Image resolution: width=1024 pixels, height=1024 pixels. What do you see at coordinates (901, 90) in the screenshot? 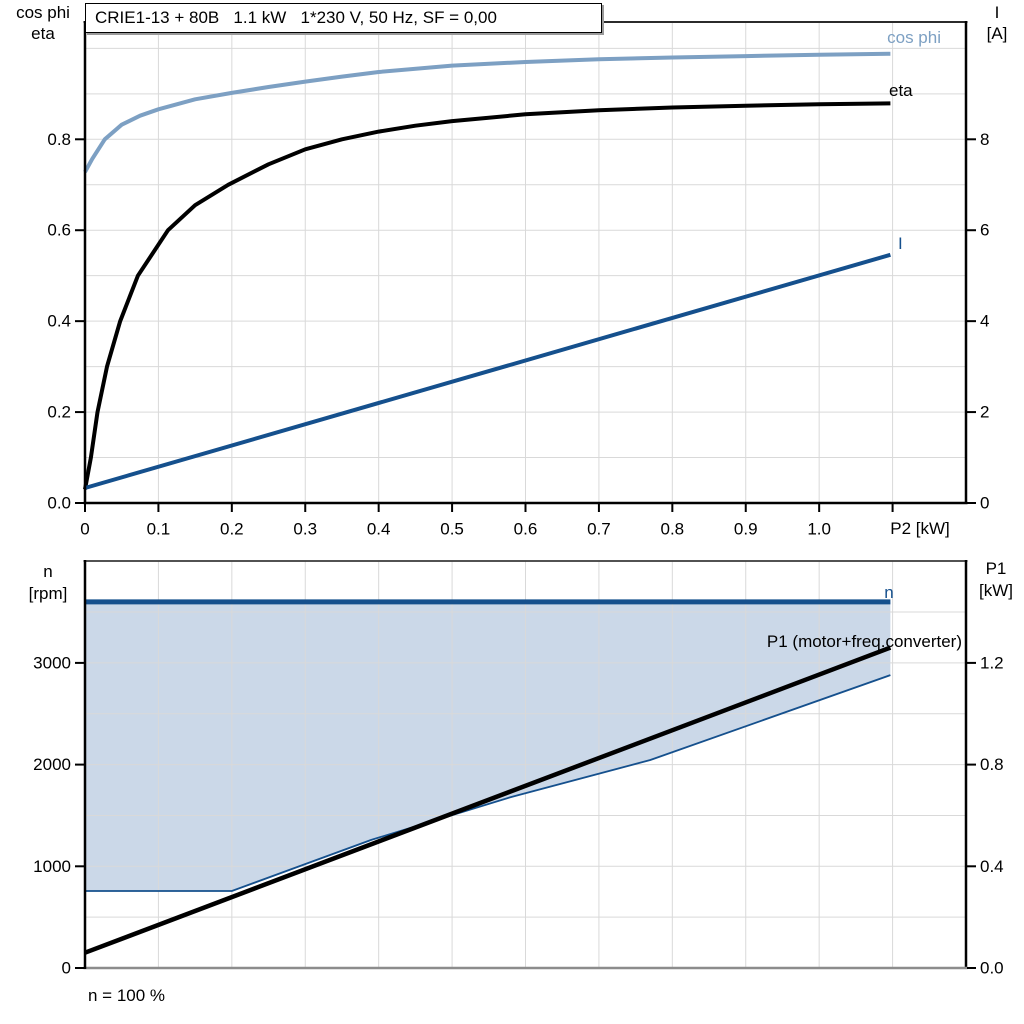
I see `curve-label-eta: eta` at bounding box center [901, 90].